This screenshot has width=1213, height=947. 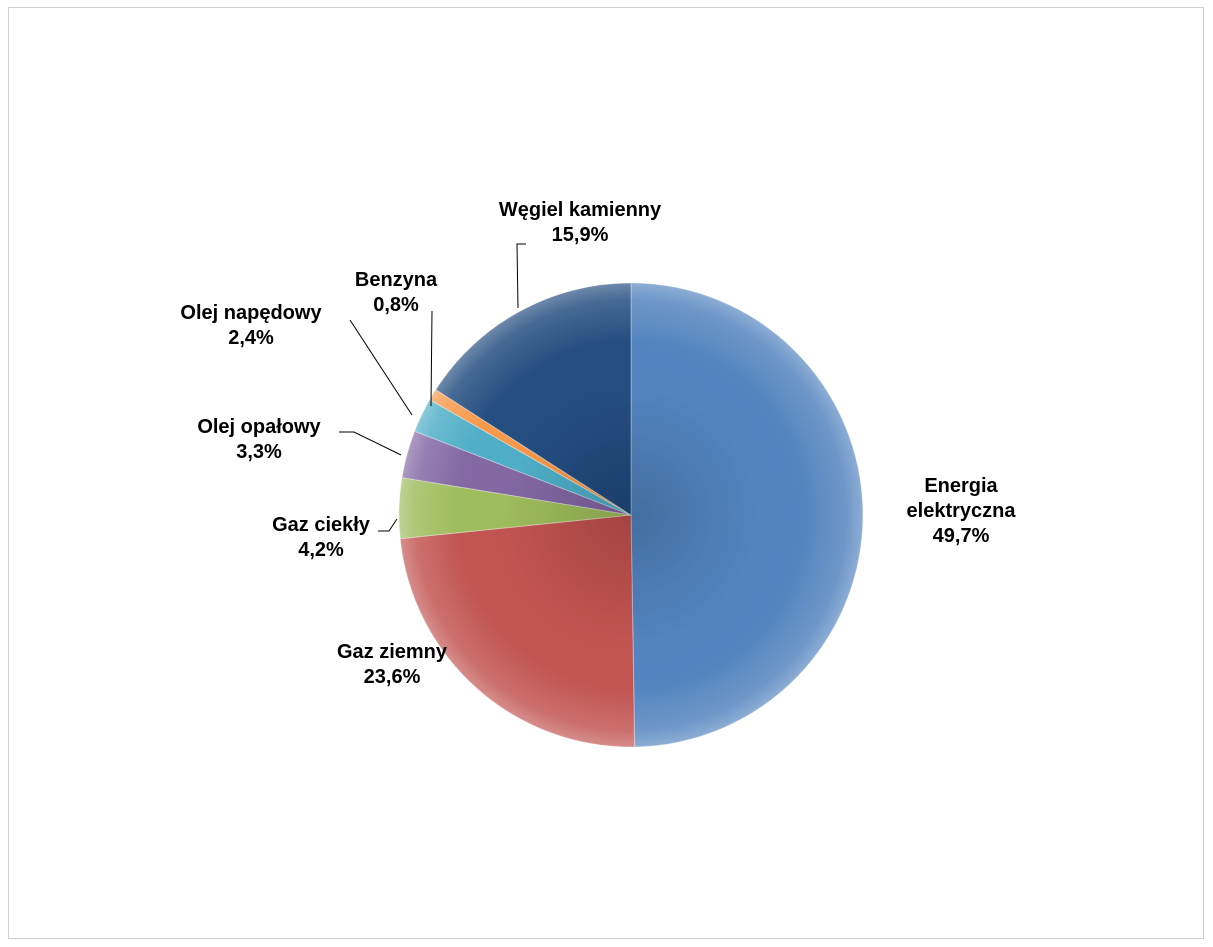 What do you see at coordinates (580, 210) in the screenshot?
I see `slice-category-label: Węgiel kamienny` at bounding box center [580, 210].